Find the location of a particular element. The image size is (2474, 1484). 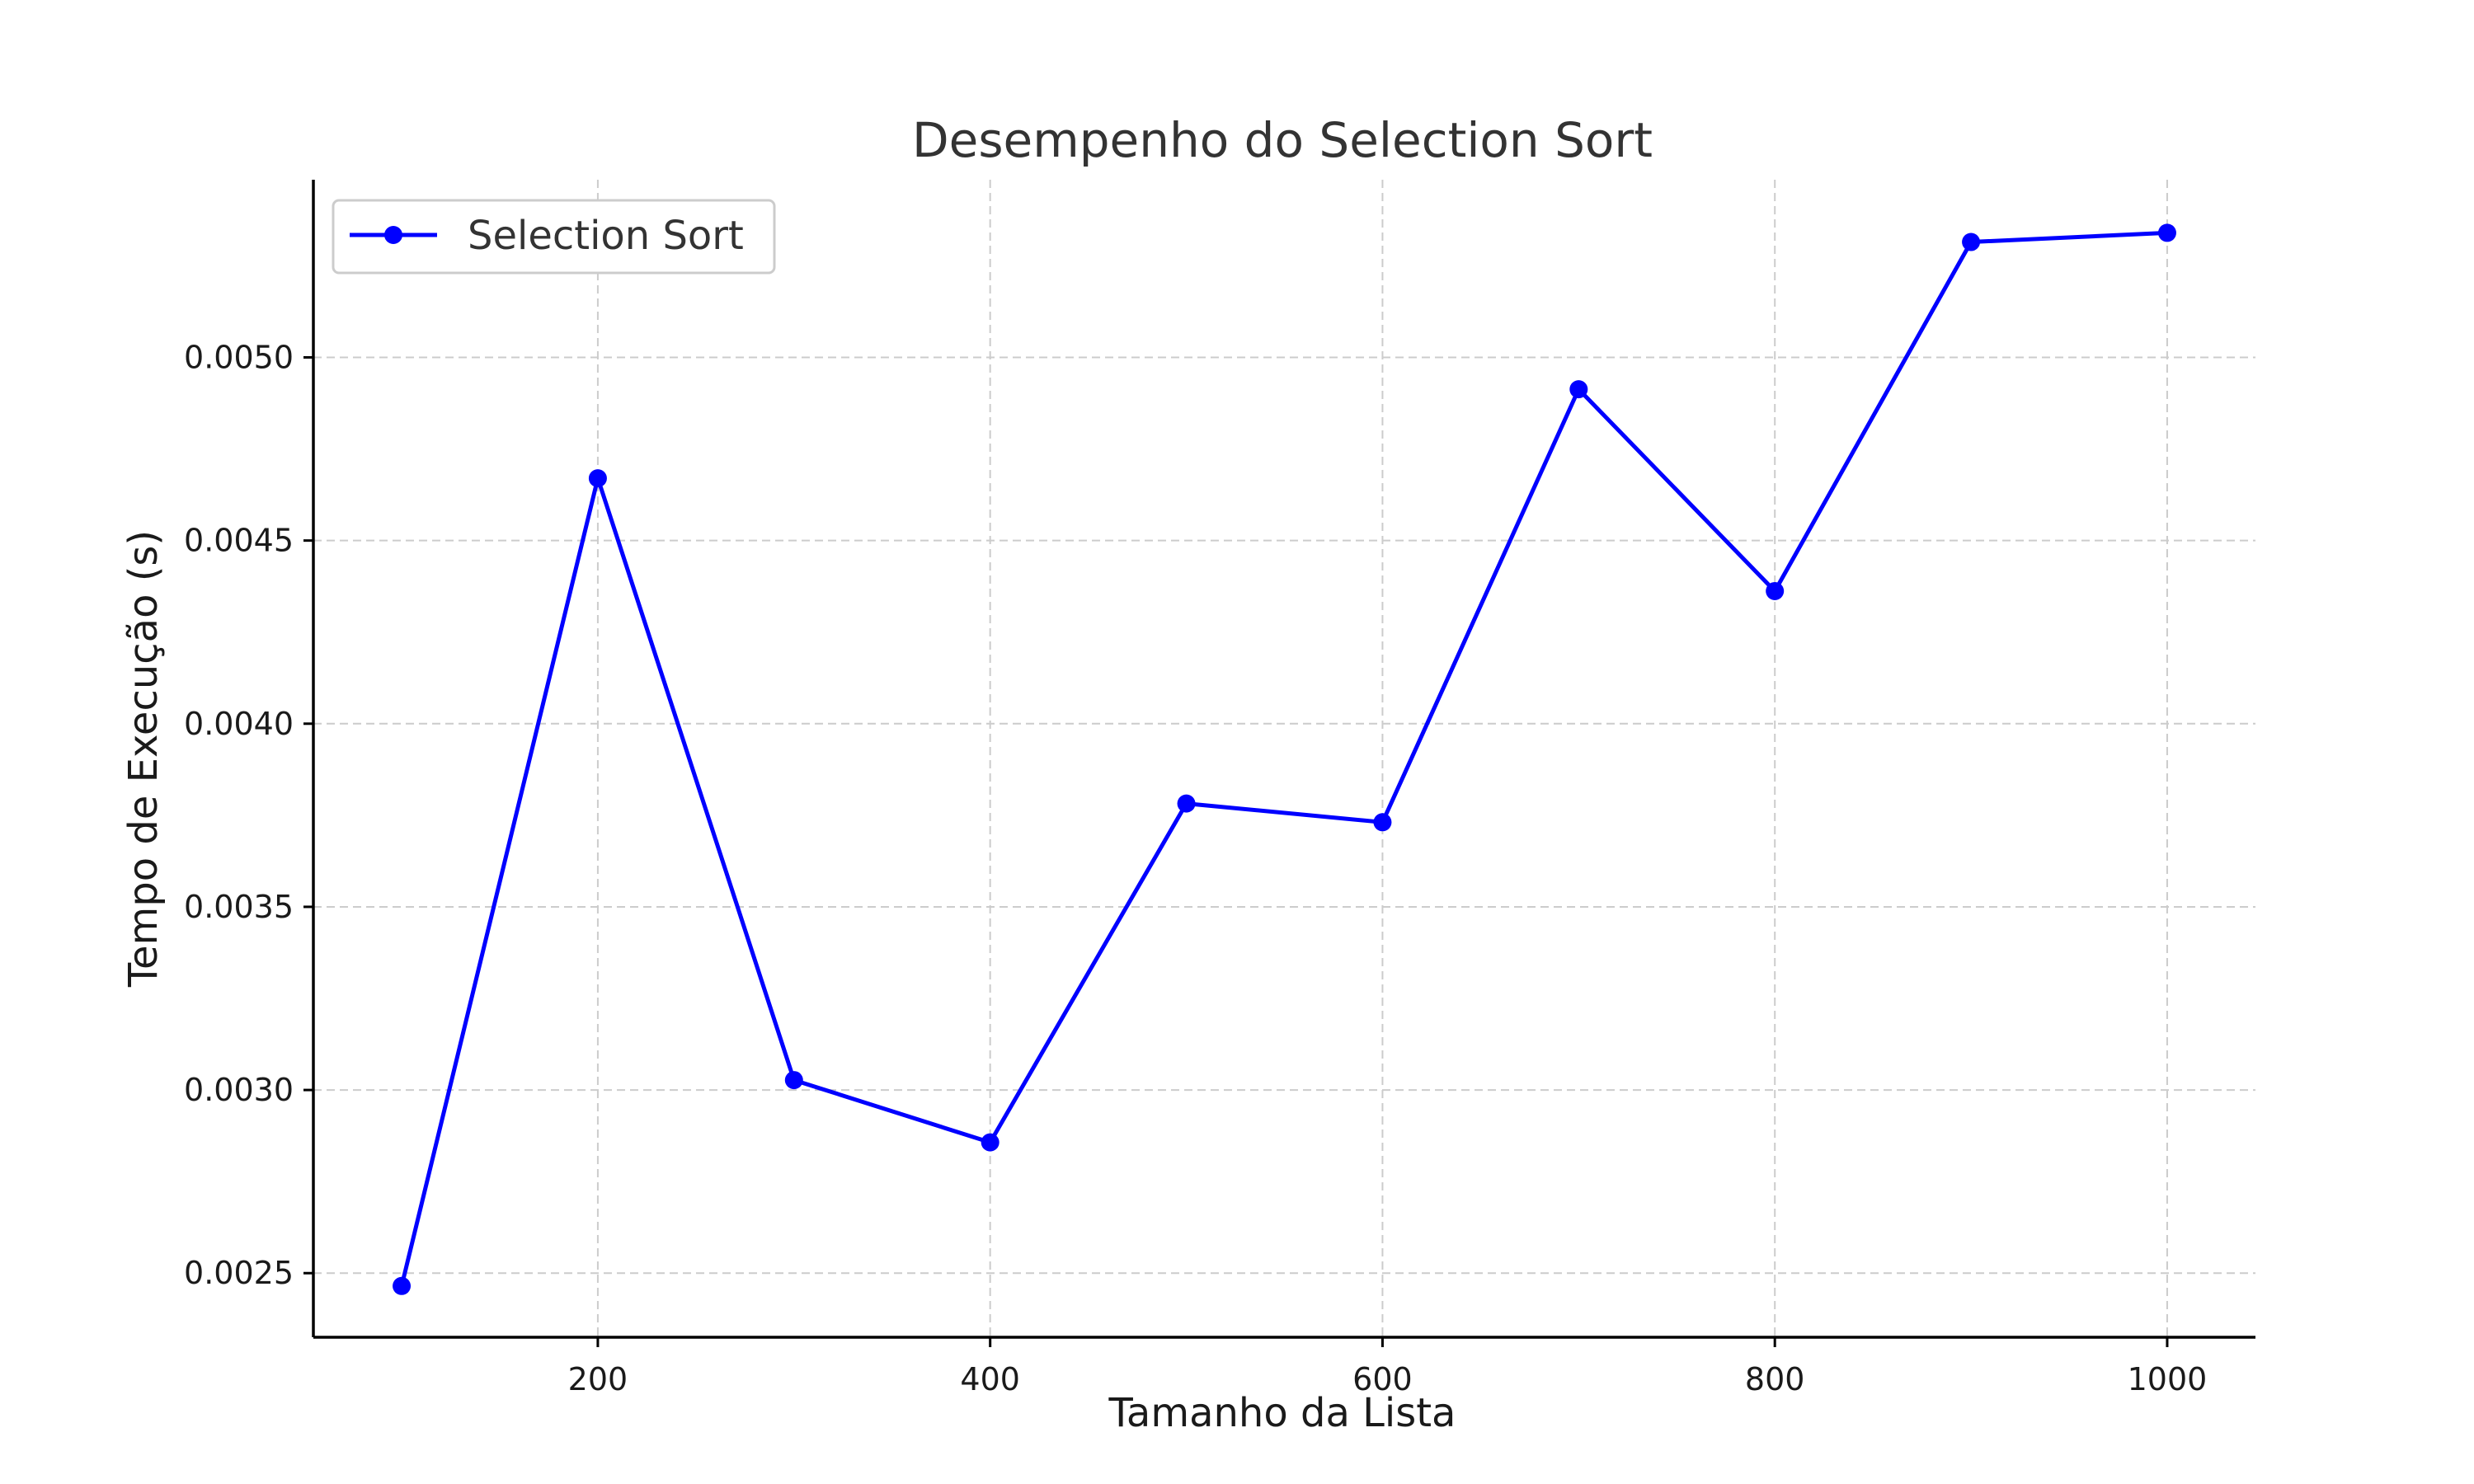

y-tick-label: 0.0030 is located at coordinates (239, 1090).